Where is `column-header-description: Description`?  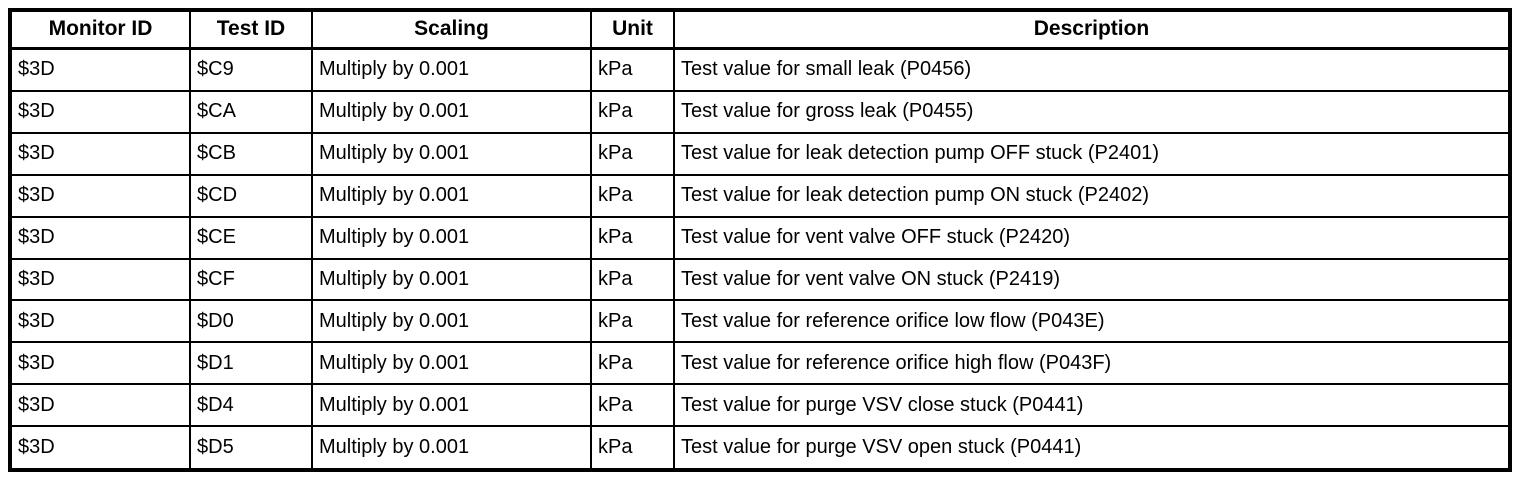 column-header-description: Description is located at coordinates (1092, 29).